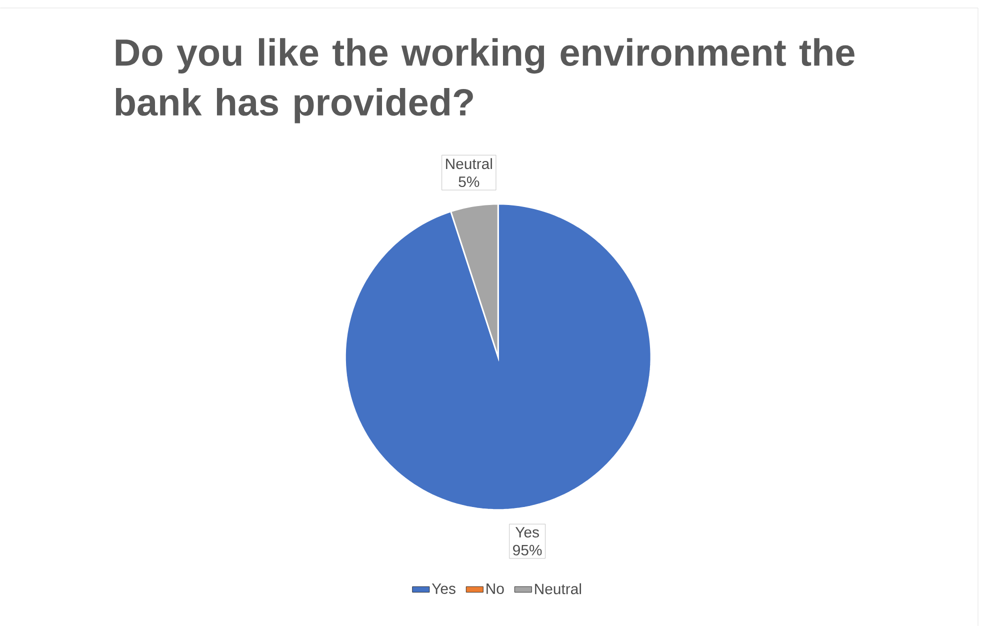 This screenshot has width=981, height=626. I want to click on legend-label: Yes, so click(444, 589).